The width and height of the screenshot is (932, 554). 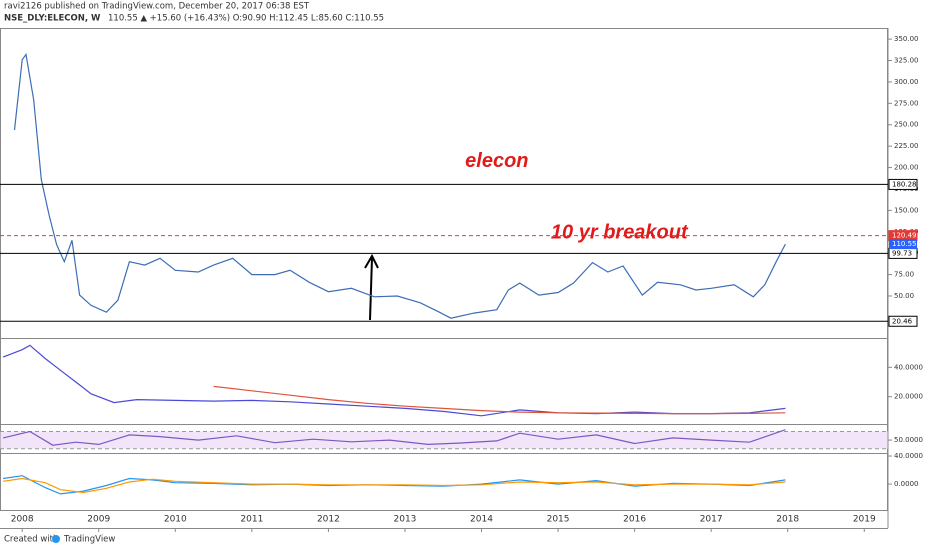 What do you see at coordinates (98, 520) in the screenshot?
I see `x-tick-label: 2009` at bounding box center [98, 520].